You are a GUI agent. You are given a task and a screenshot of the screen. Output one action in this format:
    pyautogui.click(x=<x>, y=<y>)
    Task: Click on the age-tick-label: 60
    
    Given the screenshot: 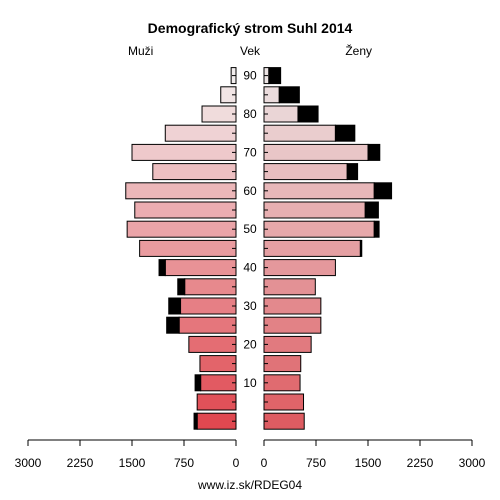 What is the action you would take?
    pyautogui.click(x=250, y=191)
    